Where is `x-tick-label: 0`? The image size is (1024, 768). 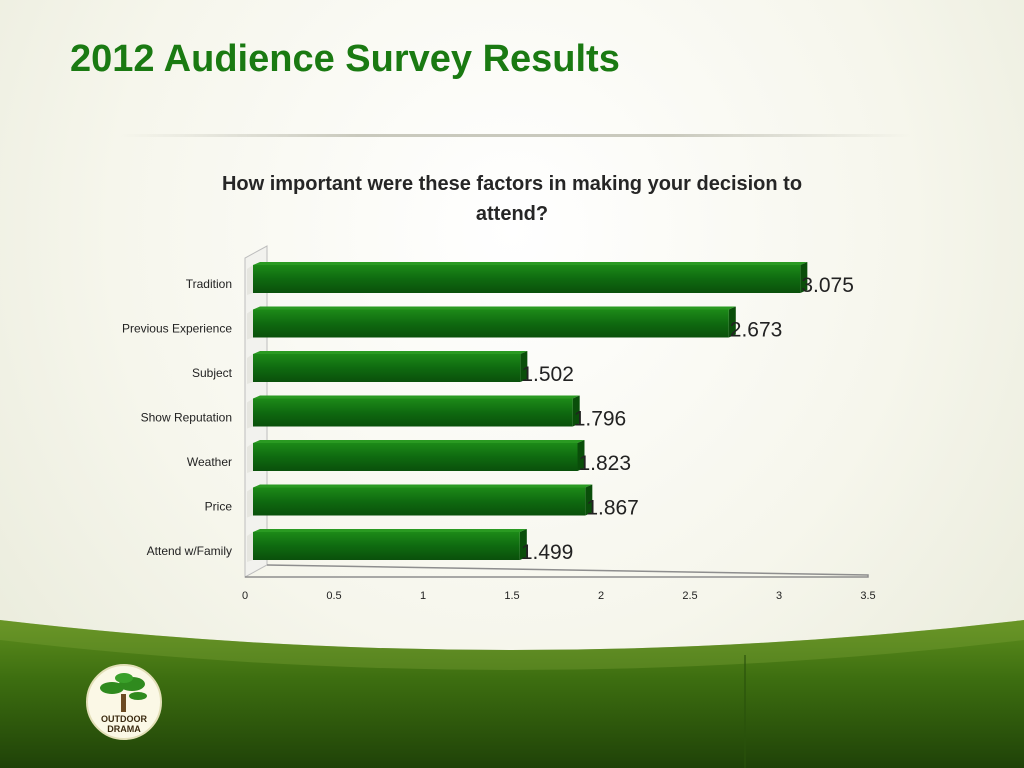 x-tick-label: 0 is located at coordinates (245, 596).